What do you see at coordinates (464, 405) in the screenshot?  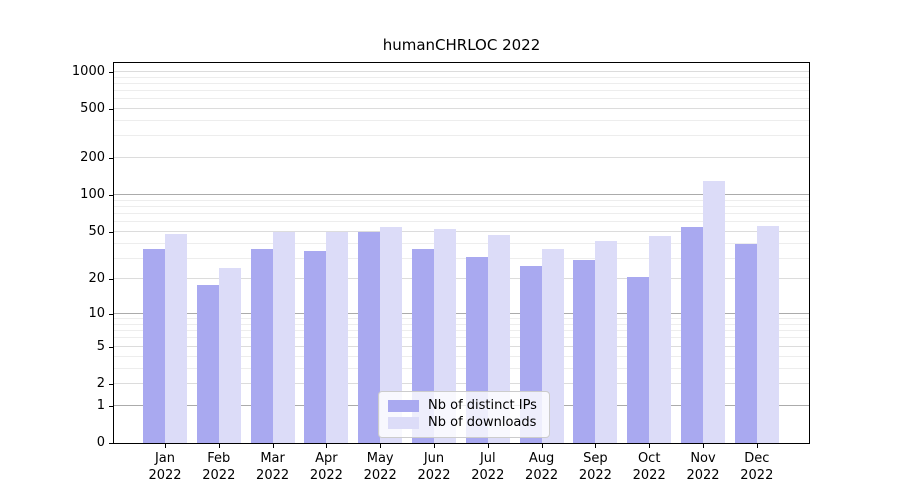 I see `legend-item-distinct-ips: Nb of distinct IPs` at bounding box center [464, 405].